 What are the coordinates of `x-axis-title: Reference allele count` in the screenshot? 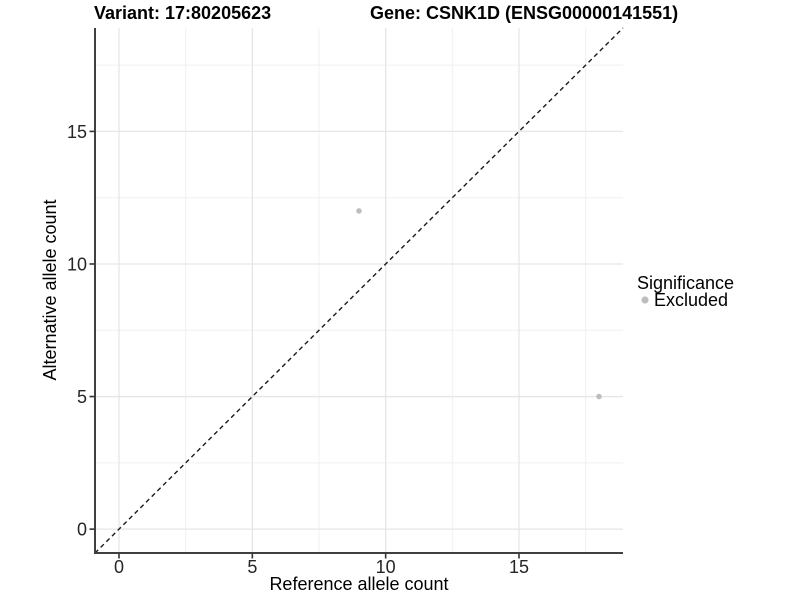 It's located at (358, 584).